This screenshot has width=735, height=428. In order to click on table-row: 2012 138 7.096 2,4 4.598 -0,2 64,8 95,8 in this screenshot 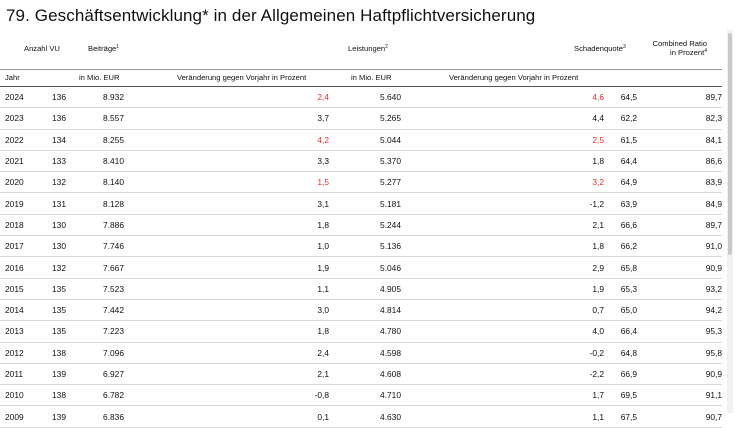, I will do `click(361, 353)`.